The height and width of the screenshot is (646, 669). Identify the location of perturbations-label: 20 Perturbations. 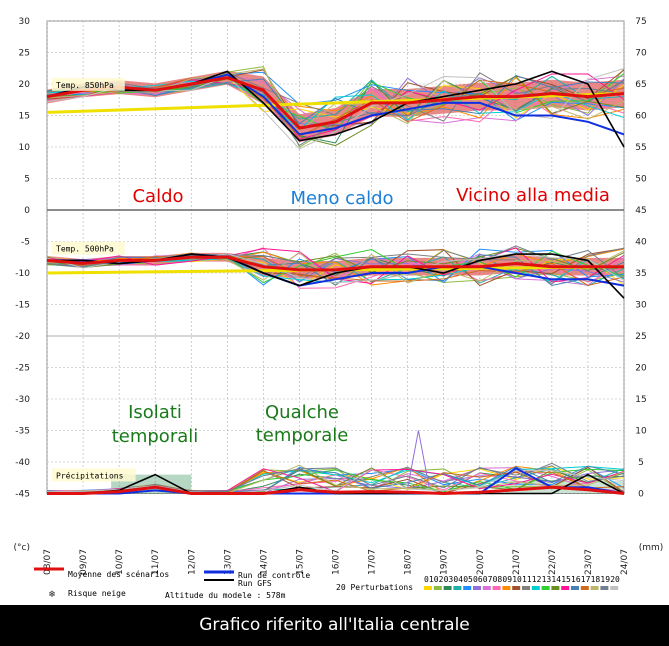
(374, 587).